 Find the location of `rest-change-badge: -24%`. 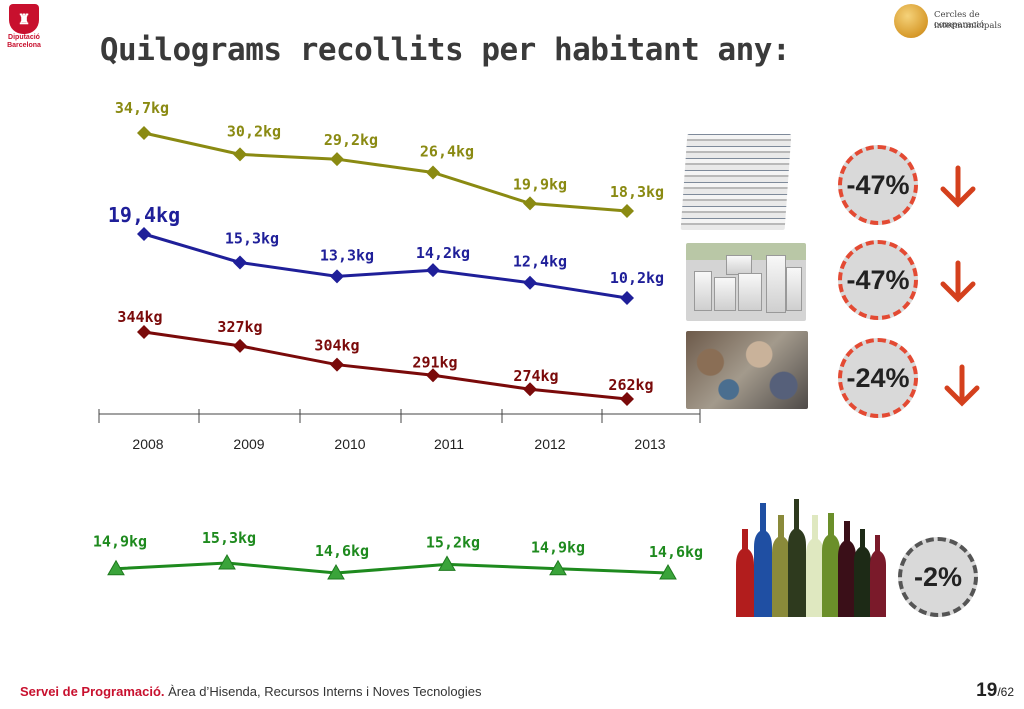

rest-change-badge: -24% is located at coordinates (878, 378).